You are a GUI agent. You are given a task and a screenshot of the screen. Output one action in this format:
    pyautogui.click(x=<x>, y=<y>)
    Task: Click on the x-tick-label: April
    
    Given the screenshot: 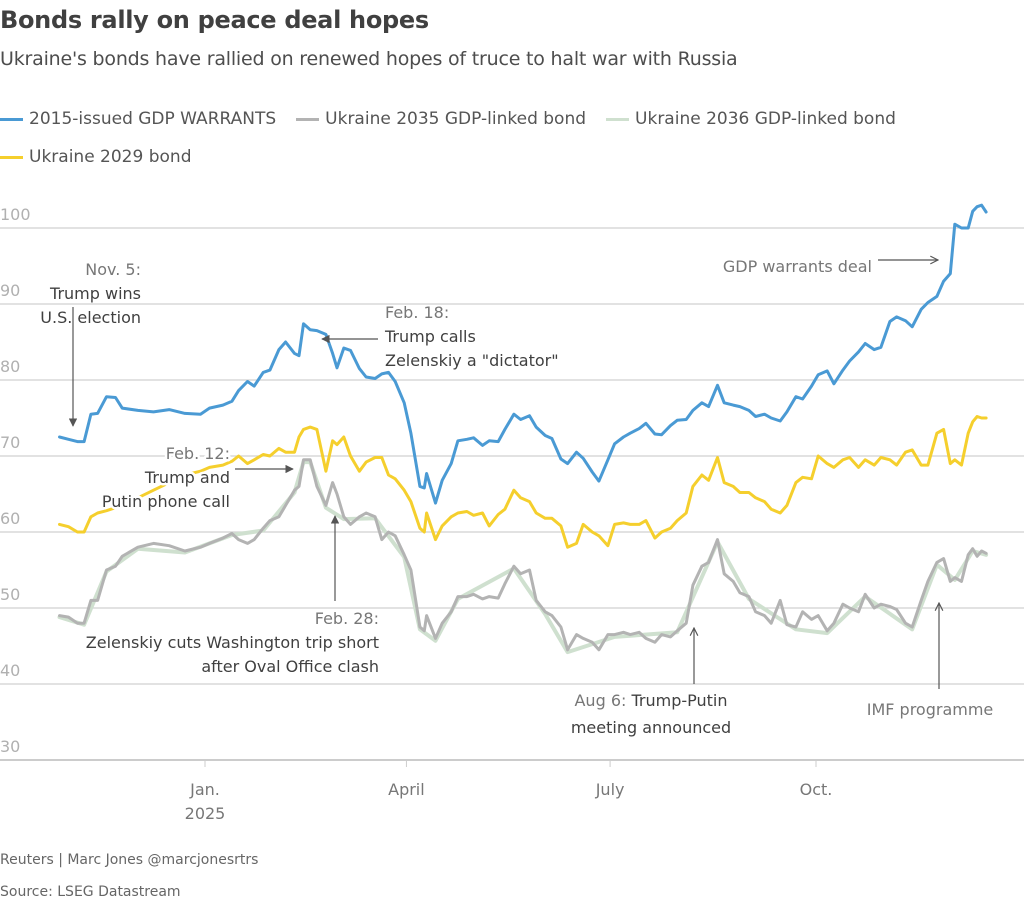 What is the action you would take?
    pyautogui.click(x=406, y=789)
    